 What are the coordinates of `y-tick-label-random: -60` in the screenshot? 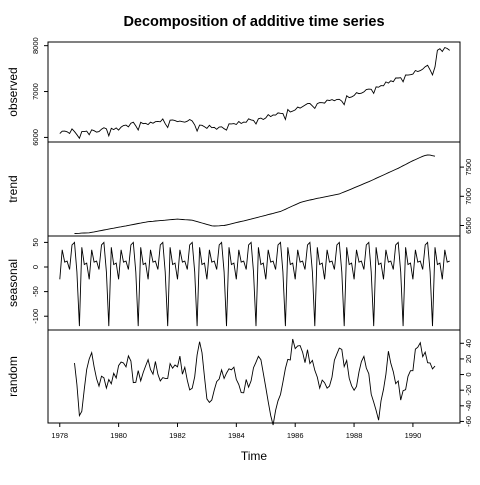 It's located at (468, 421).